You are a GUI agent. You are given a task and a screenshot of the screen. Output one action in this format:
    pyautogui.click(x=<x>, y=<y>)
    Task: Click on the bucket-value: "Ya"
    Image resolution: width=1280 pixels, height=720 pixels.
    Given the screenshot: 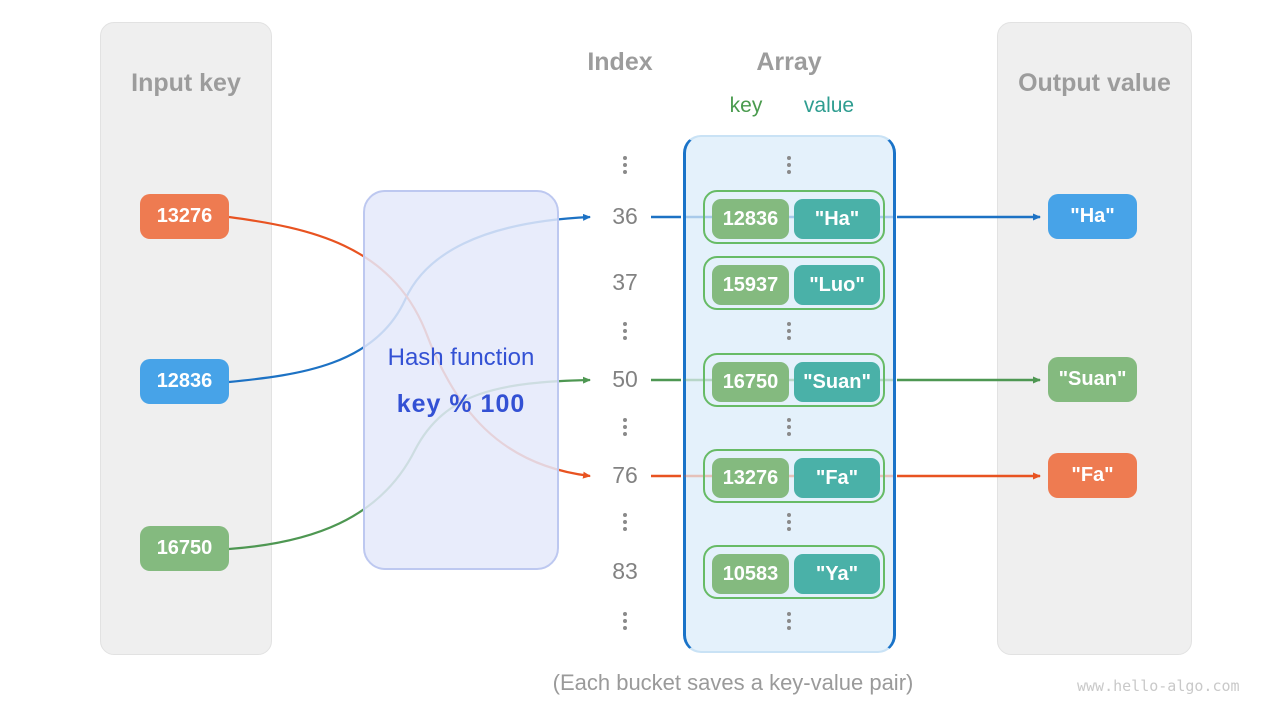 What is the action you would take?
    pyautogui.click(x=837, y=574)
    